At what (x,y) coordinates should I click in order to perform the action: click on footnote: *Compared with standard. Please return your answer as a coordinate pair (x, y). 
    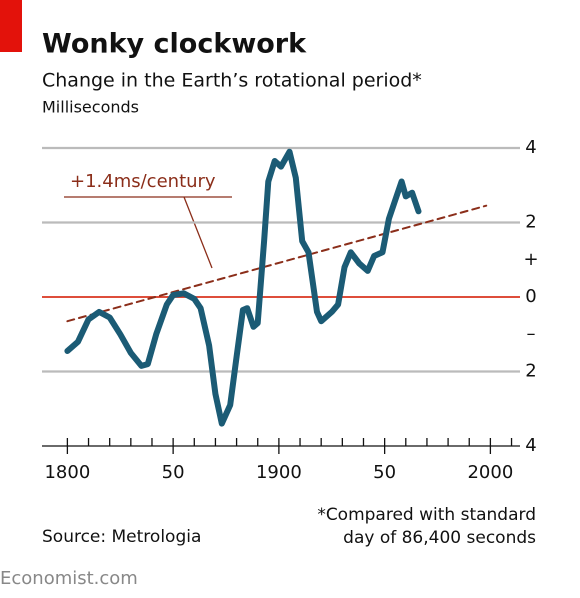
    Looking at the image, I should click on (426, 515).